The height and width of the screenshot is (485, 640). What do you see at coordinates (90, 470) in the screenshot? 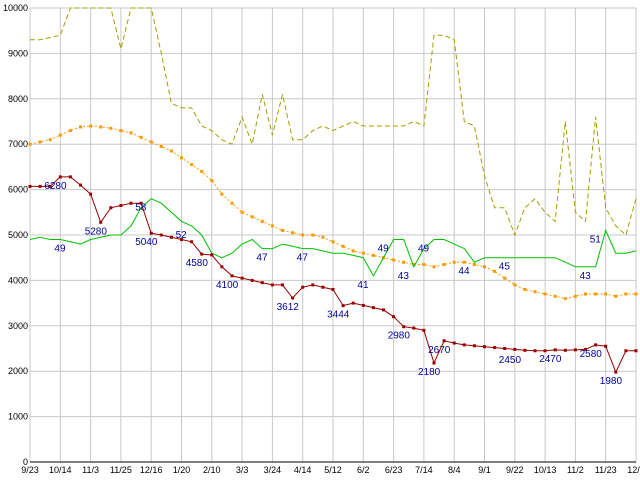
I see `svg-text: 11/3` at bounding box center [90, 470].